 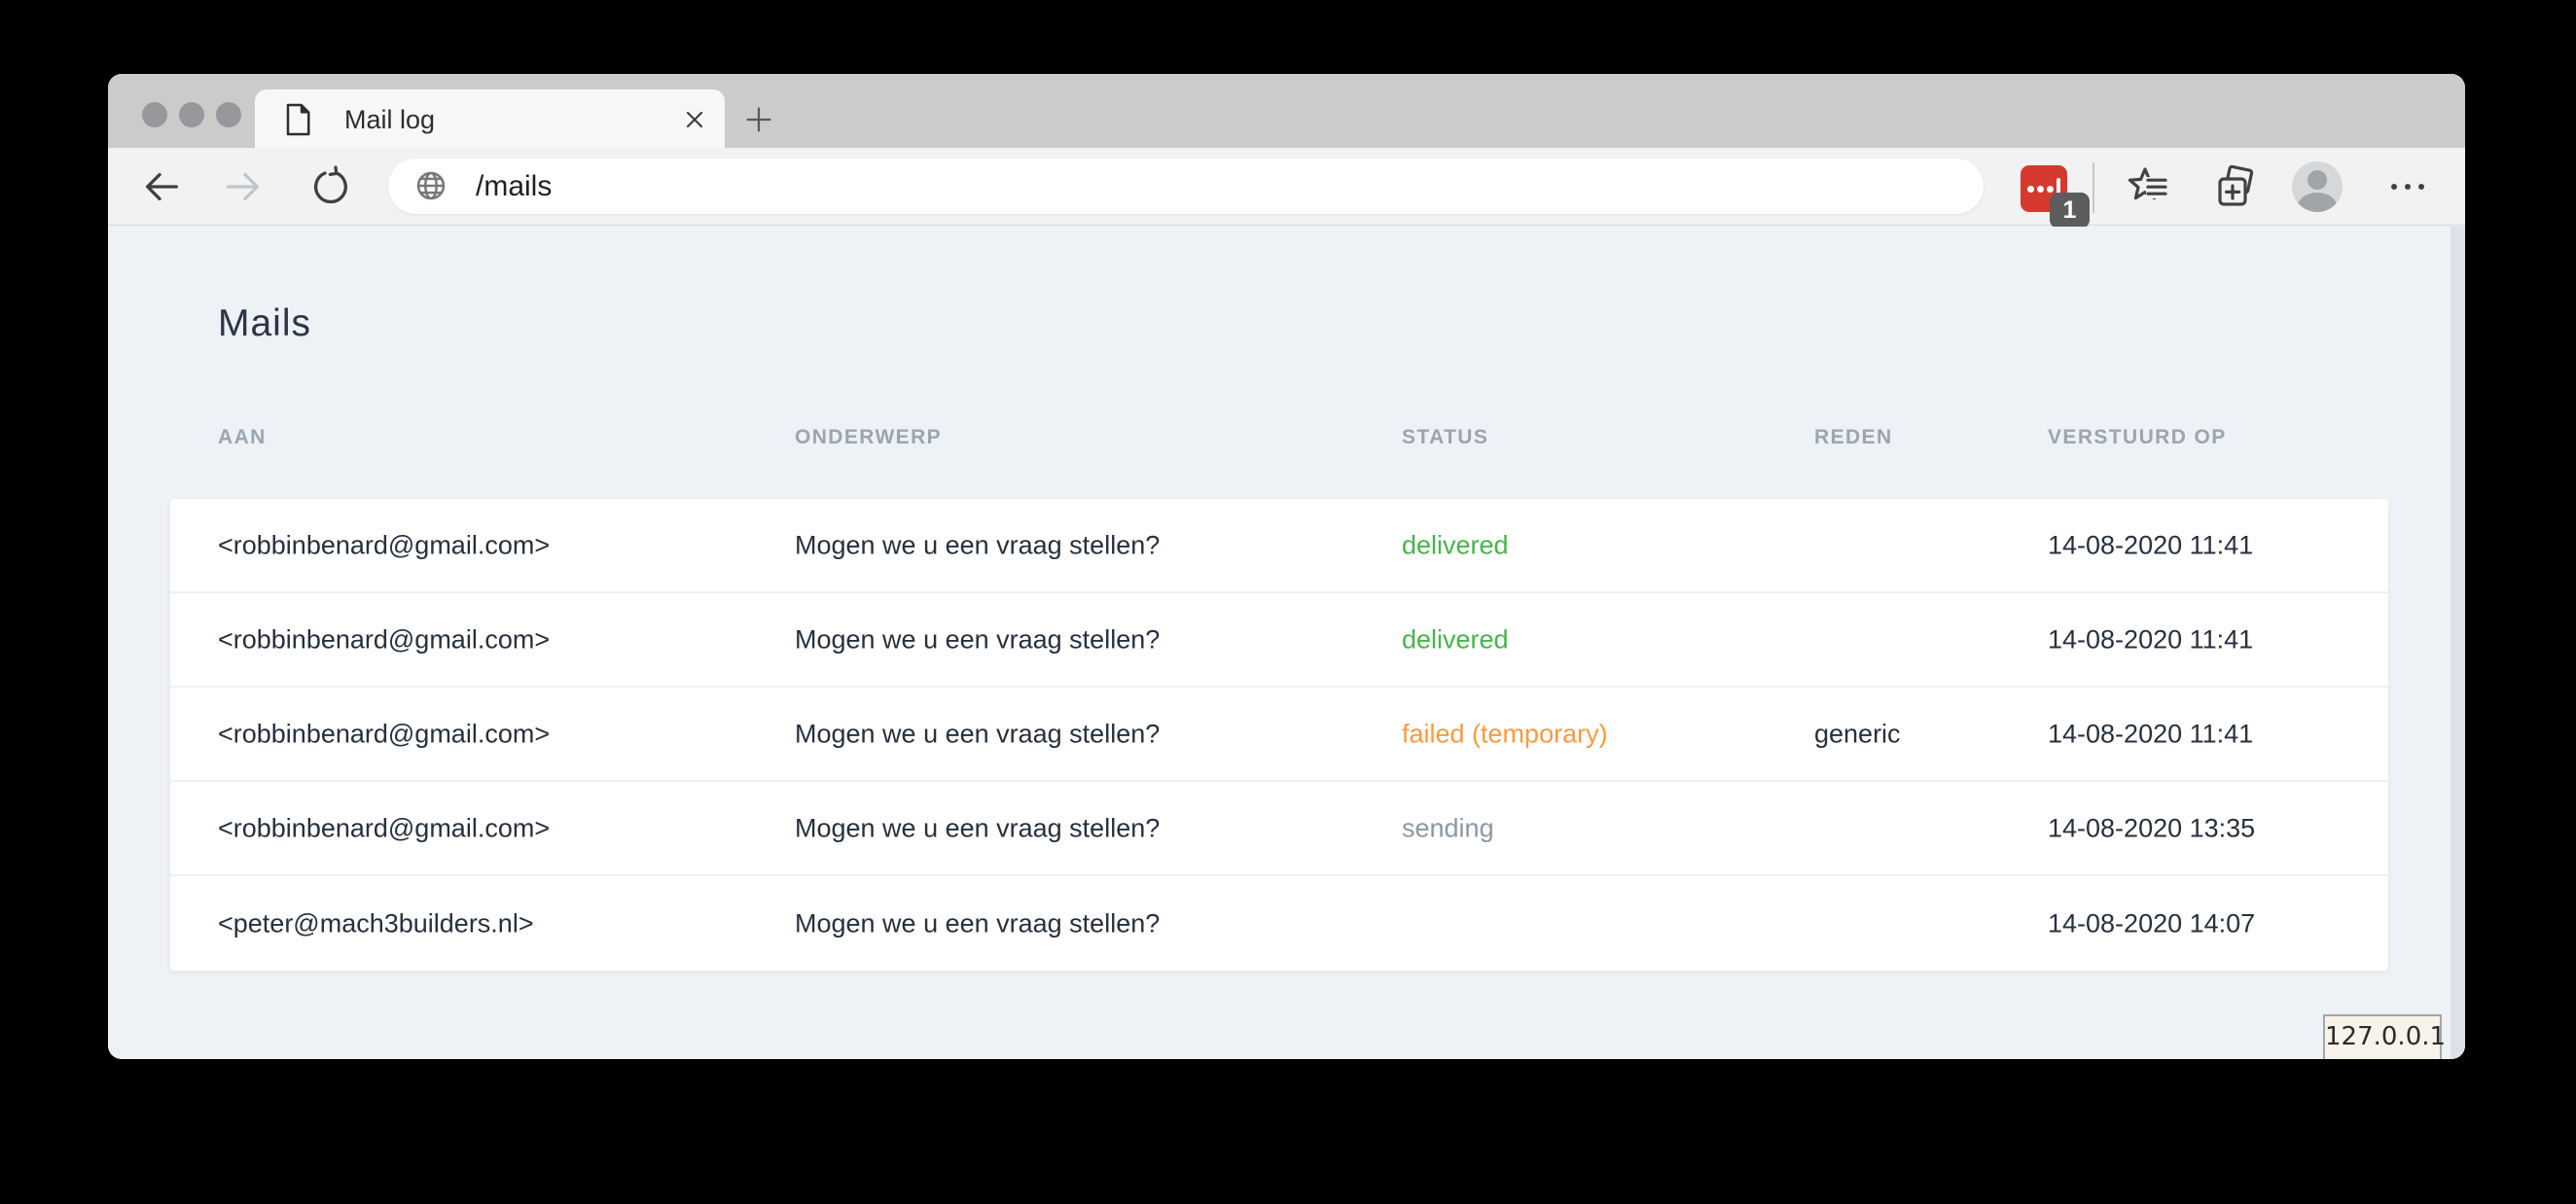 I want to click on back-icon, so click(x=161, y=186).